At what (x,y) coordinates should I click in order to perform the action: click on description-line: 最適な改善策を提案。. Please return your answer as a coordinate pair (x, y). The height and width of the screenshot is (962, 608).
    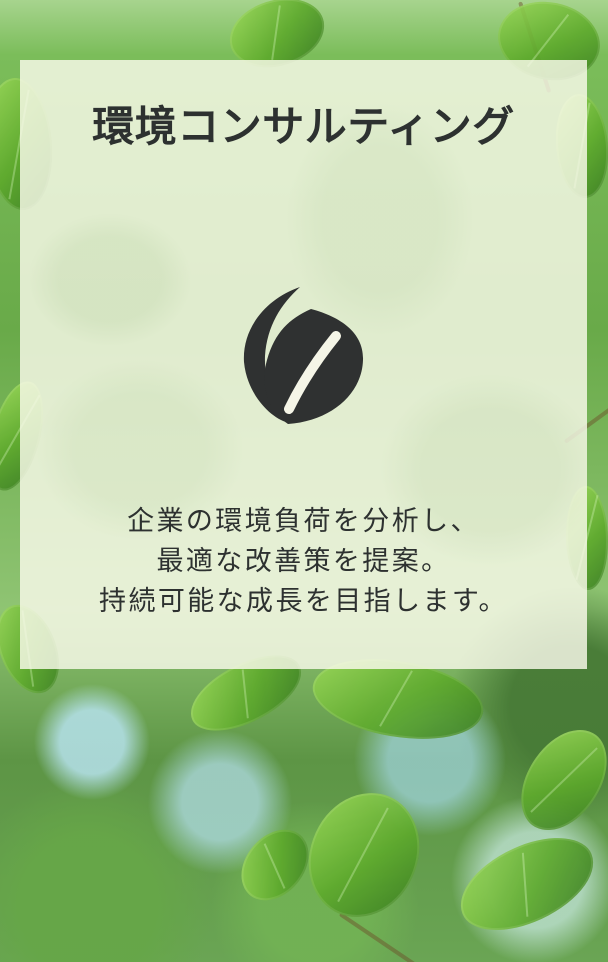
    Looking at the image, I should click on (303, 561).